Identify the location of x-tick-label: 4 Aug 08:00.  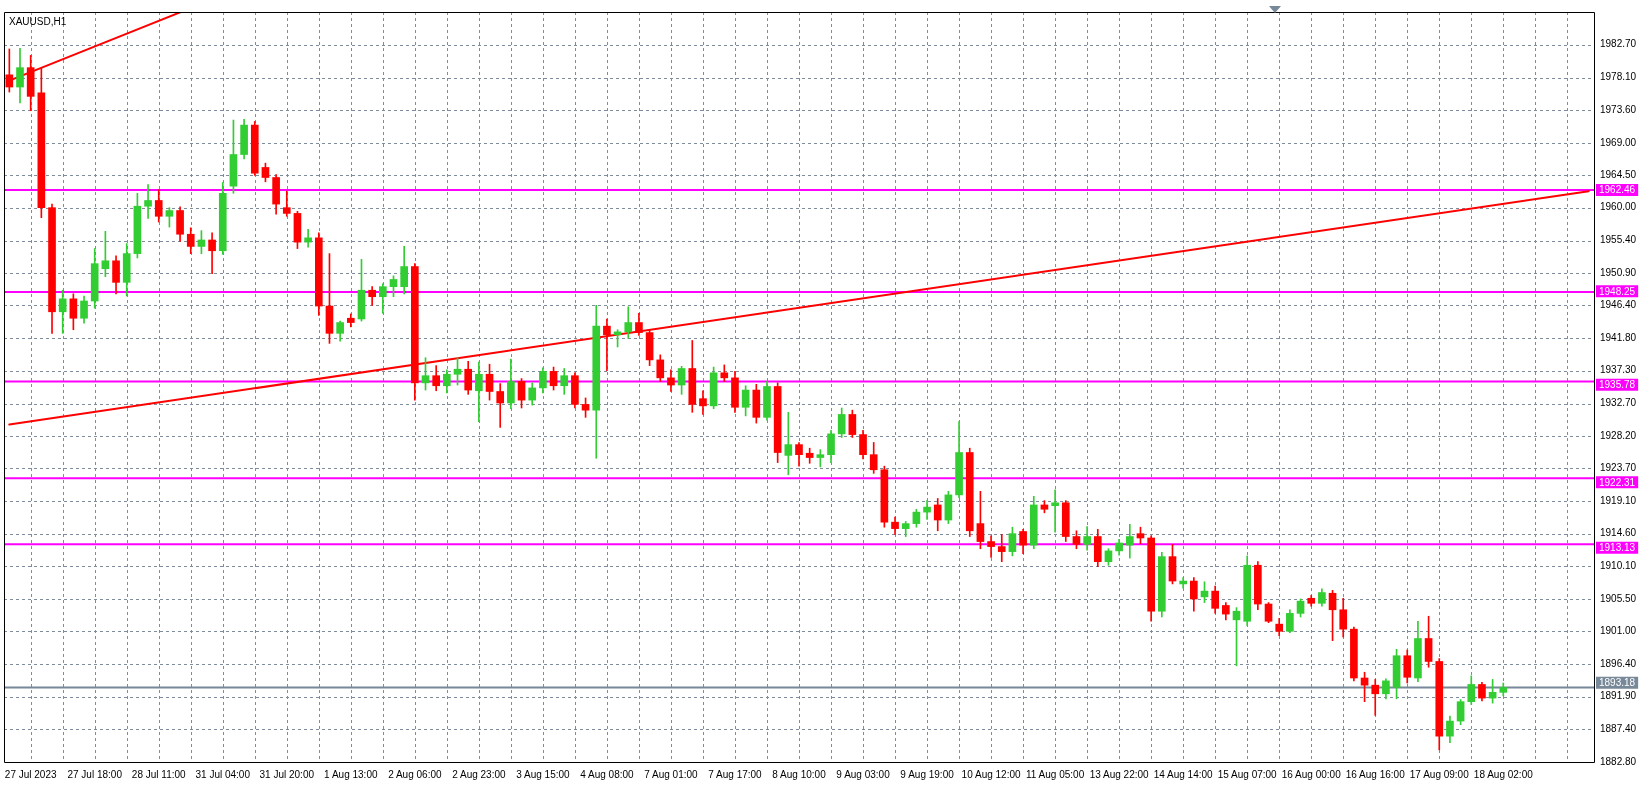
(607, 774).